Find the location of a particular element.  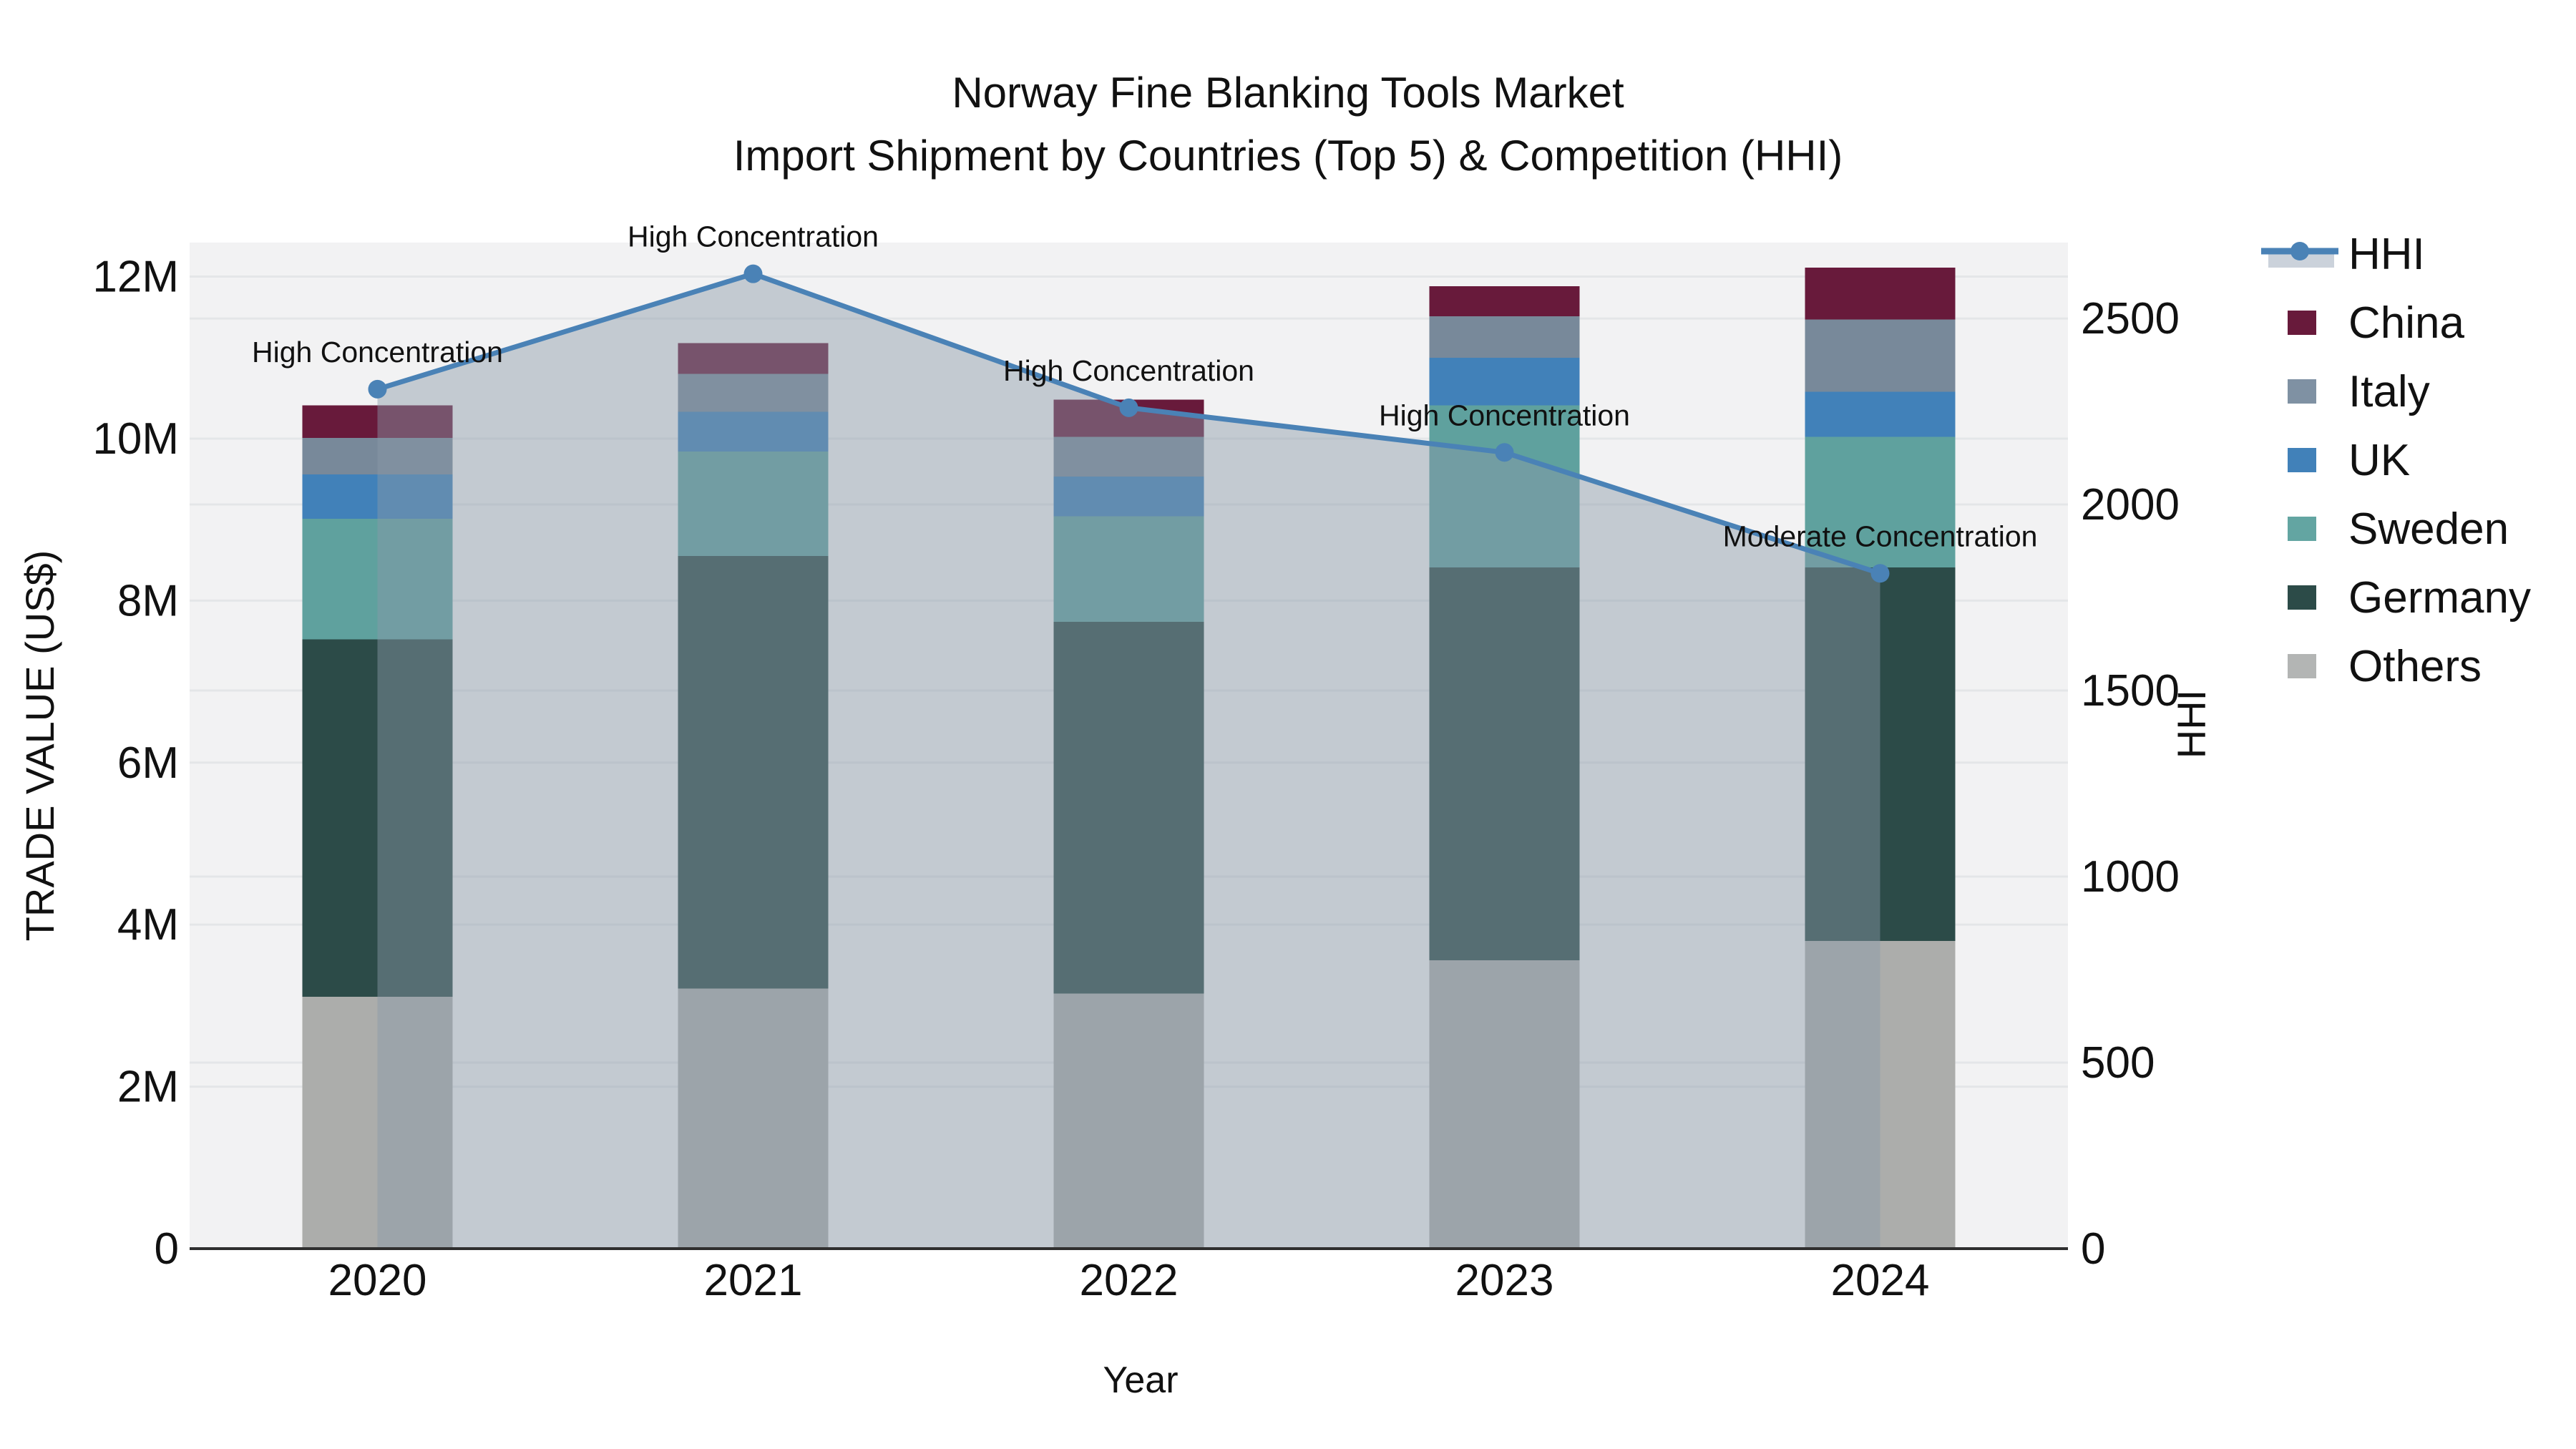

bar-segment-2022-uk is located at coordinates (1128, 497).